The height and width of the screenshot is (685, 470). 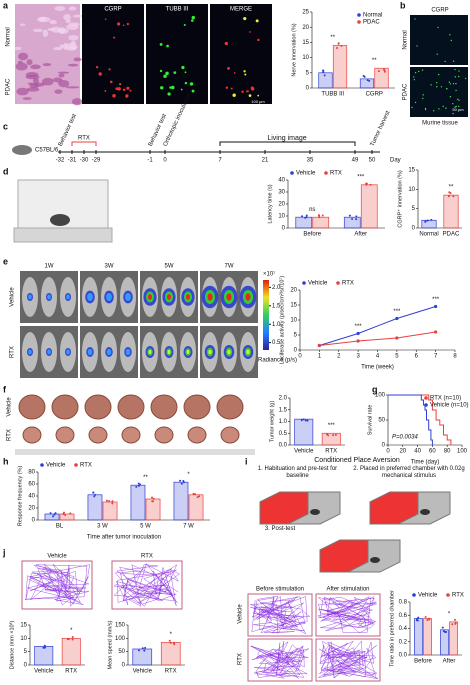 What do you see at coordinates (121, 652) in the screenshot?
I see `y-tick-label: 50` at bounding box center [121, 652].